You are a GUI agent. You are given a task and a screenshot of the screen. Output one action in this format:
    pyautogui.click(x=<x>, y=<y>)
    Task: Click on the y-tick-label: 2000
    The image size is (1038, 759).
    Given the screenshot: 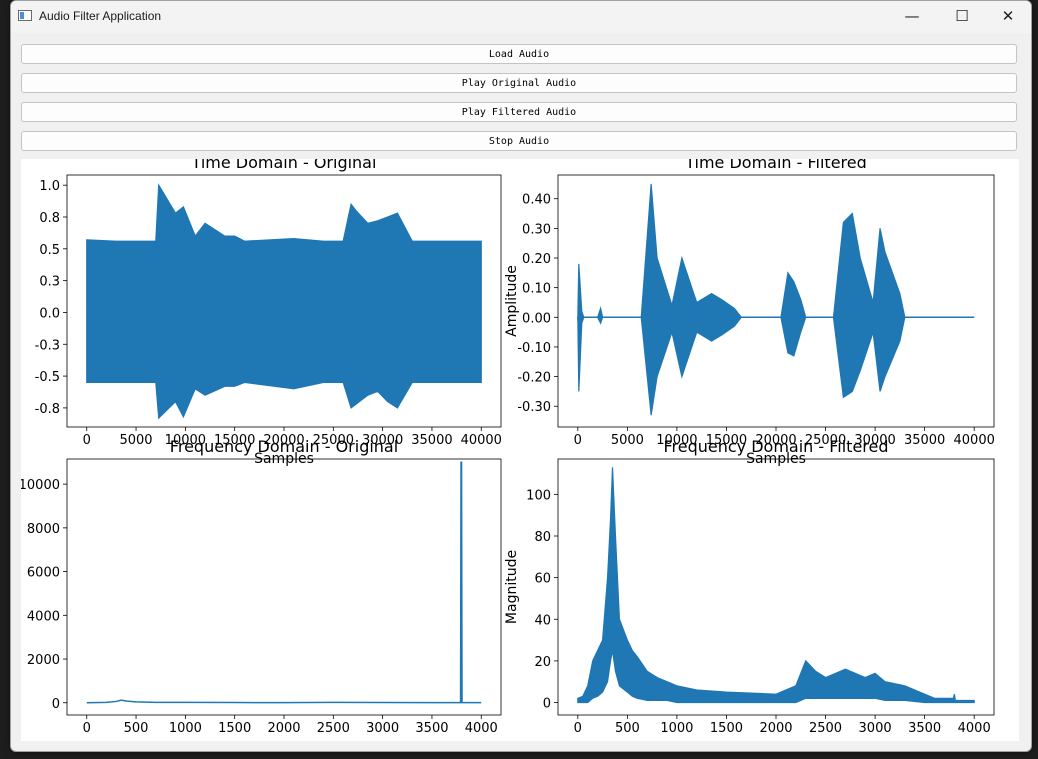 What is the action you would take?
    pyautogui.click(x=43, y=660)
    